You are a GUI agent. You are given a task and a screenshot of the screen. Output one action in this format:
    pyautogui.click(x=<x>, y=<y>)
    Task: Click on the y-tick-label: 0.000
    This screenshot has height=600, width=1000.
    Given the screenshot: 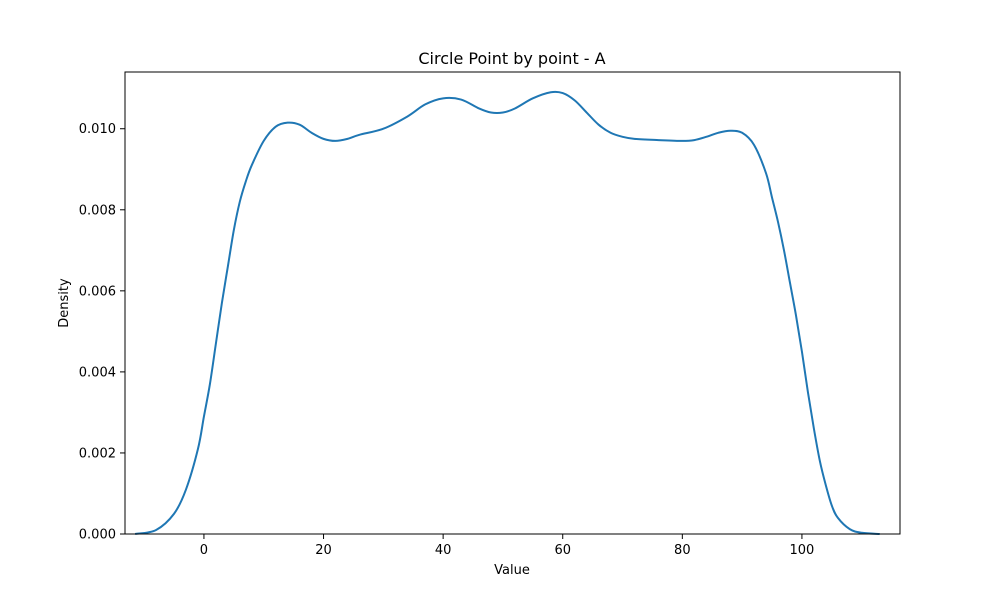 What is the action you would take?
    pyautogui.click(x=97, y=535)
    